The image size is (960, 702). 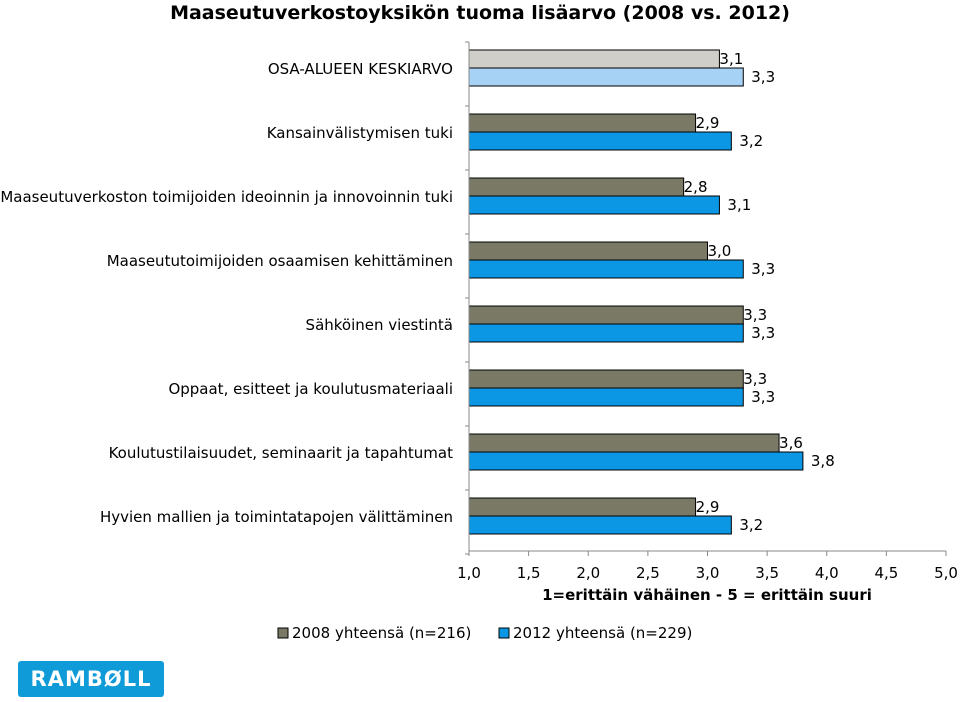 I want to click on category-label: OSA-ALUEEN KESKIARVO, so click(x=360, y=69).